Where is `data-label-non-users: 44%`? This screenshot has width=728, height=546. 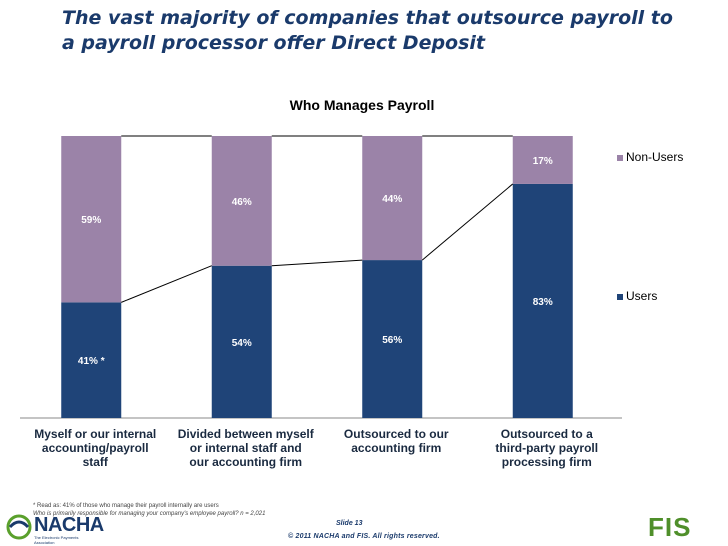 data-label-non-users: 44% is located at coordinates (392, 199).